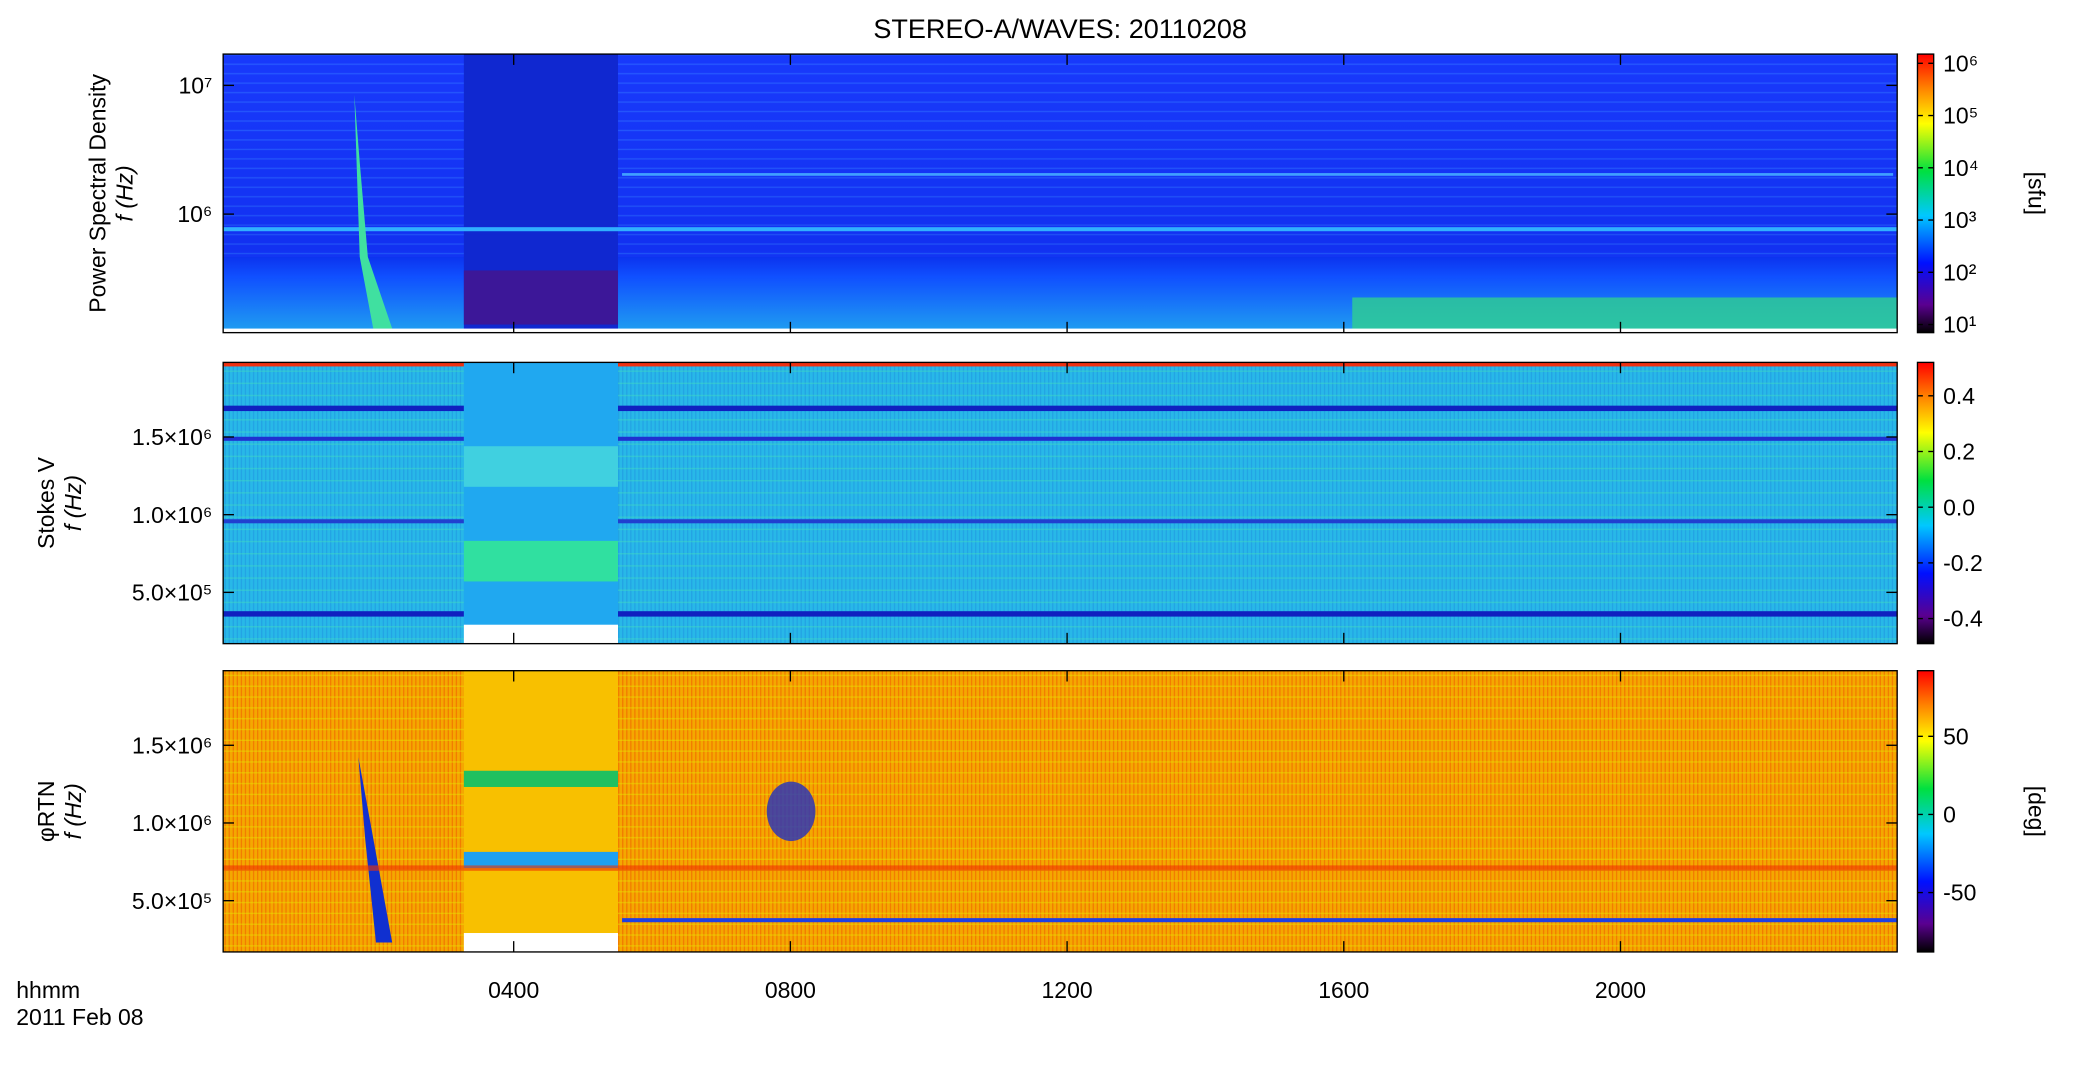 Image resolution: width=2096 pixels, height=1080 pixels. Describe the element at coordinates (1959, 507) in the screenshot. I see `colorbar-tick-label: 0.0` at that location.